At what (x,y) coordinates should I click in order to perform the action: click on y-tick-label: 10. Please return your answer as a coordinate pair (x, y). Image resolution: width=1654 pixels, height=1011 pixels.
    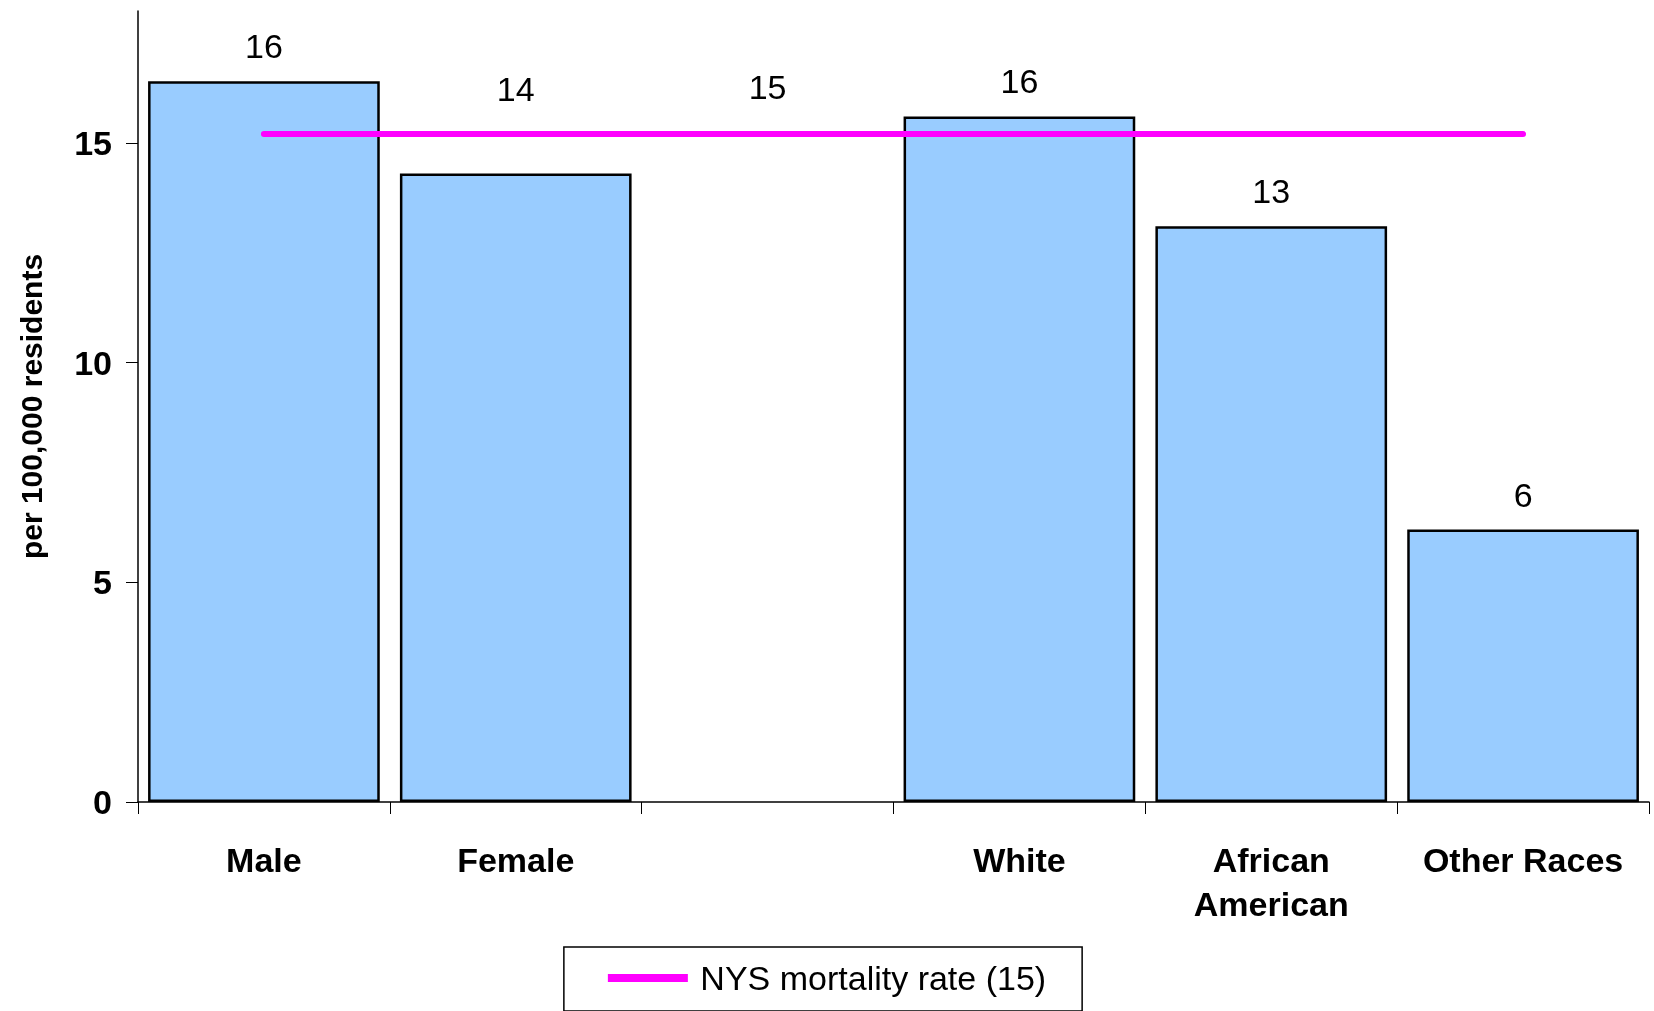
    Looking at the image, I should click on (93, 362).